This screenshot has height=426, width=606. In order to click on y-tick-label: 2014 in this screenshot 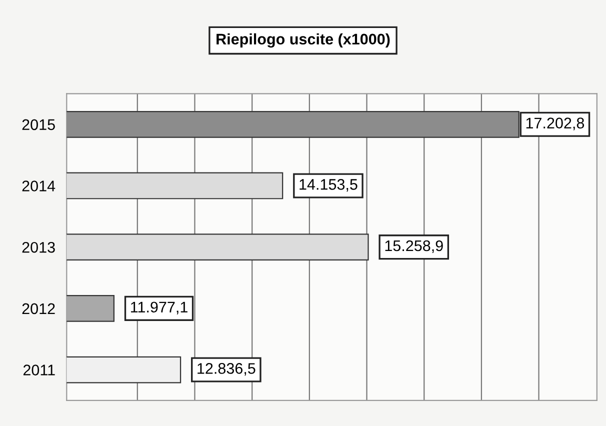, I will do `click(39, 186)`.